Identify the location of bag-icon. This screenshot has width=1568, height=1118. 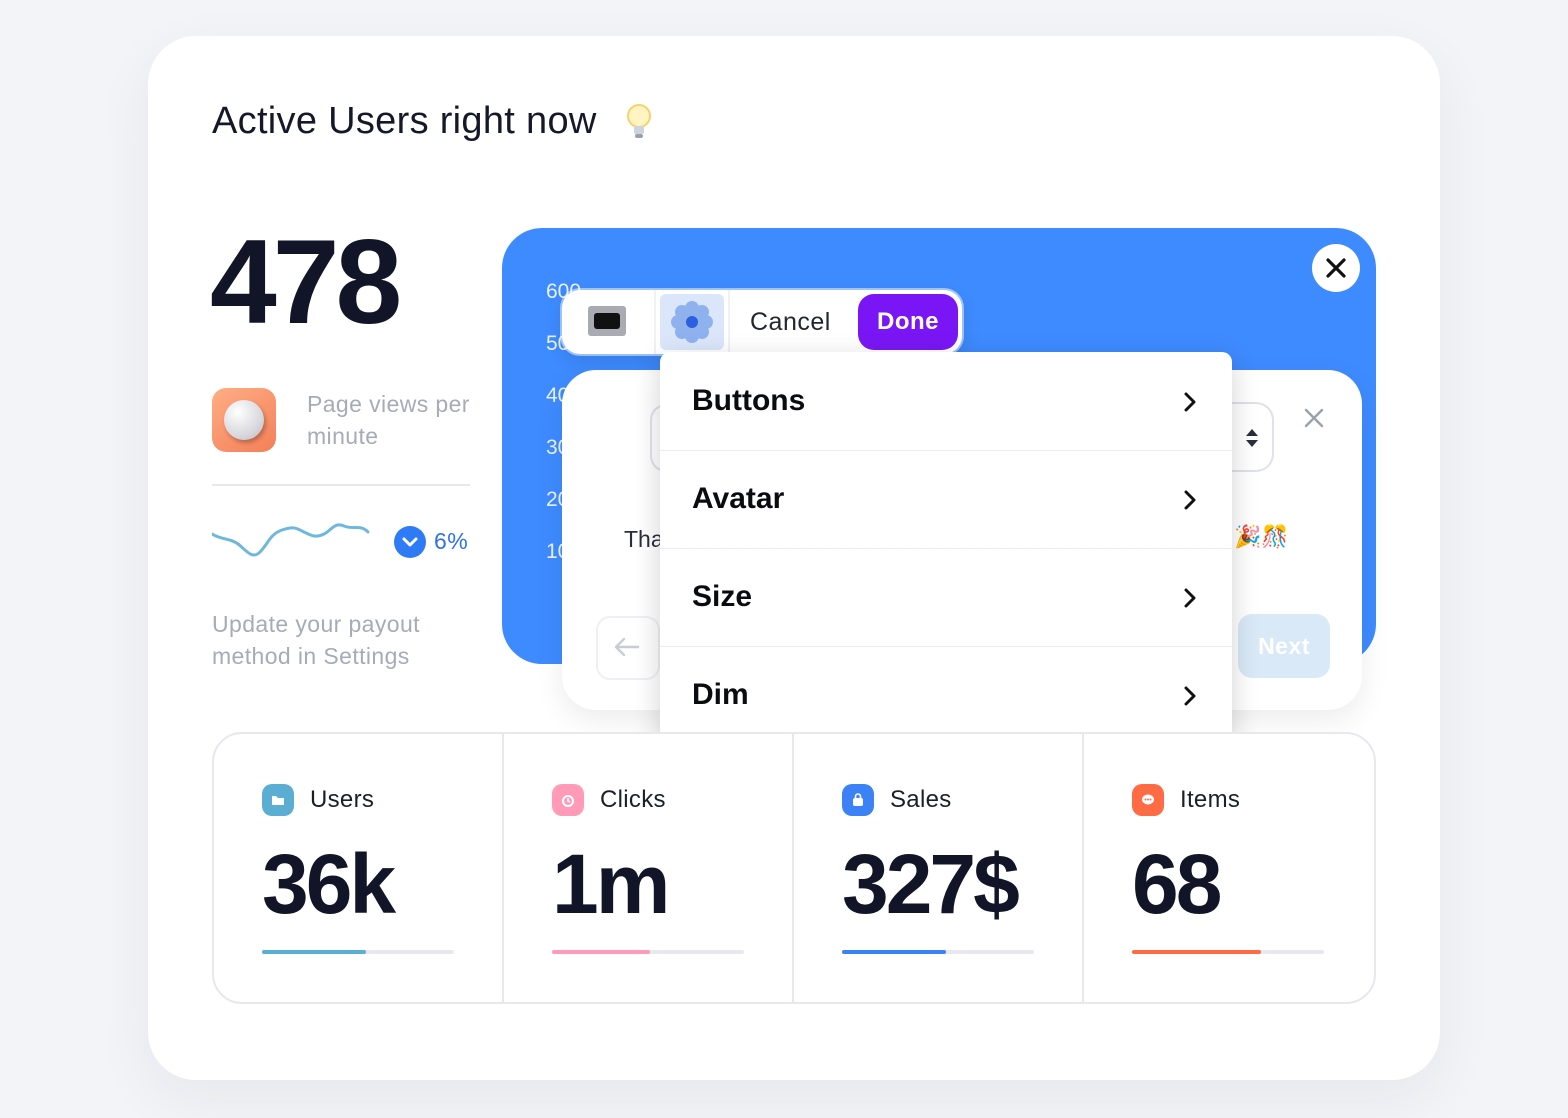
(858, 800).